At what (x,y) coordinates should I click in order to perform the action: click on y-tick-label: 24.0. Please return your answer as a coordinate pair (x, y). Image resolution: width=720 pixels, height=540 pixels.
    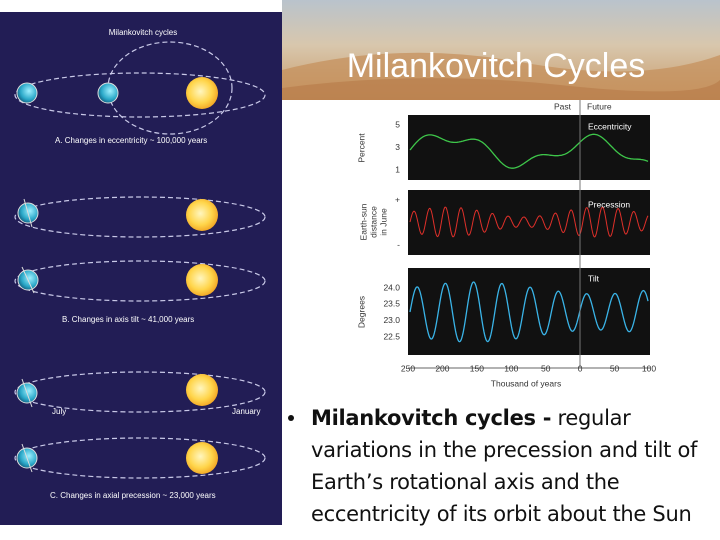
    Looking at the image, I should click on (391, 287).